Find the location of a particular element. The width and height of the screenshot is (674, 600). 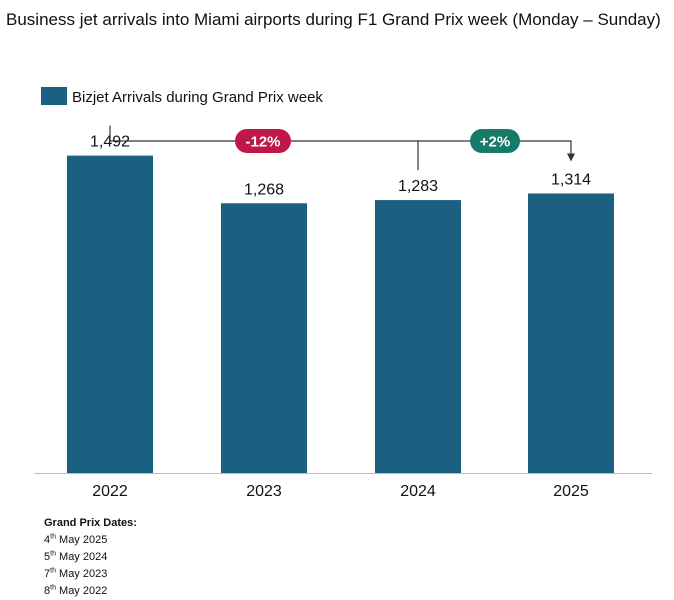

grand-prix-date-item: 8th May 2022 is located at coordinates (76, 590).